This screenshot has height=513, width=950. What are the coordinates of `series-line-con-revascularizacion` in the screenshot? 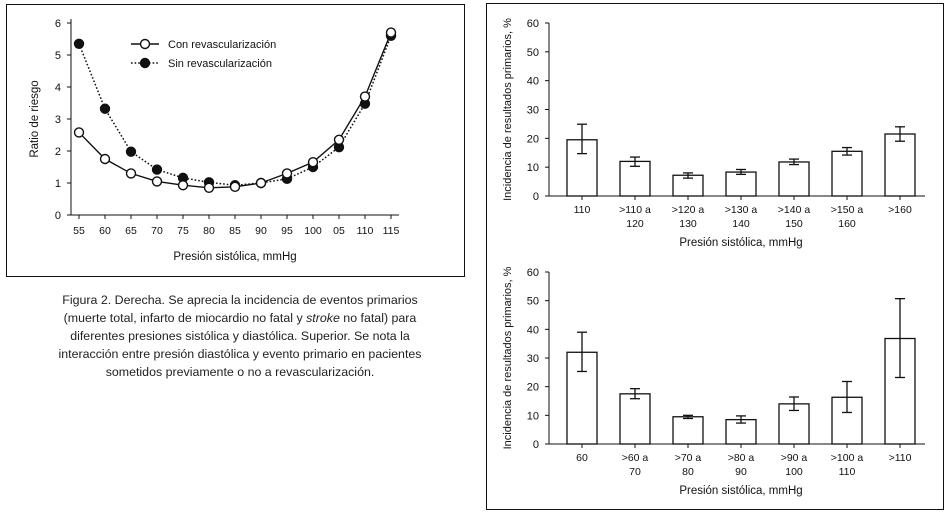 It's located at (235, 110).